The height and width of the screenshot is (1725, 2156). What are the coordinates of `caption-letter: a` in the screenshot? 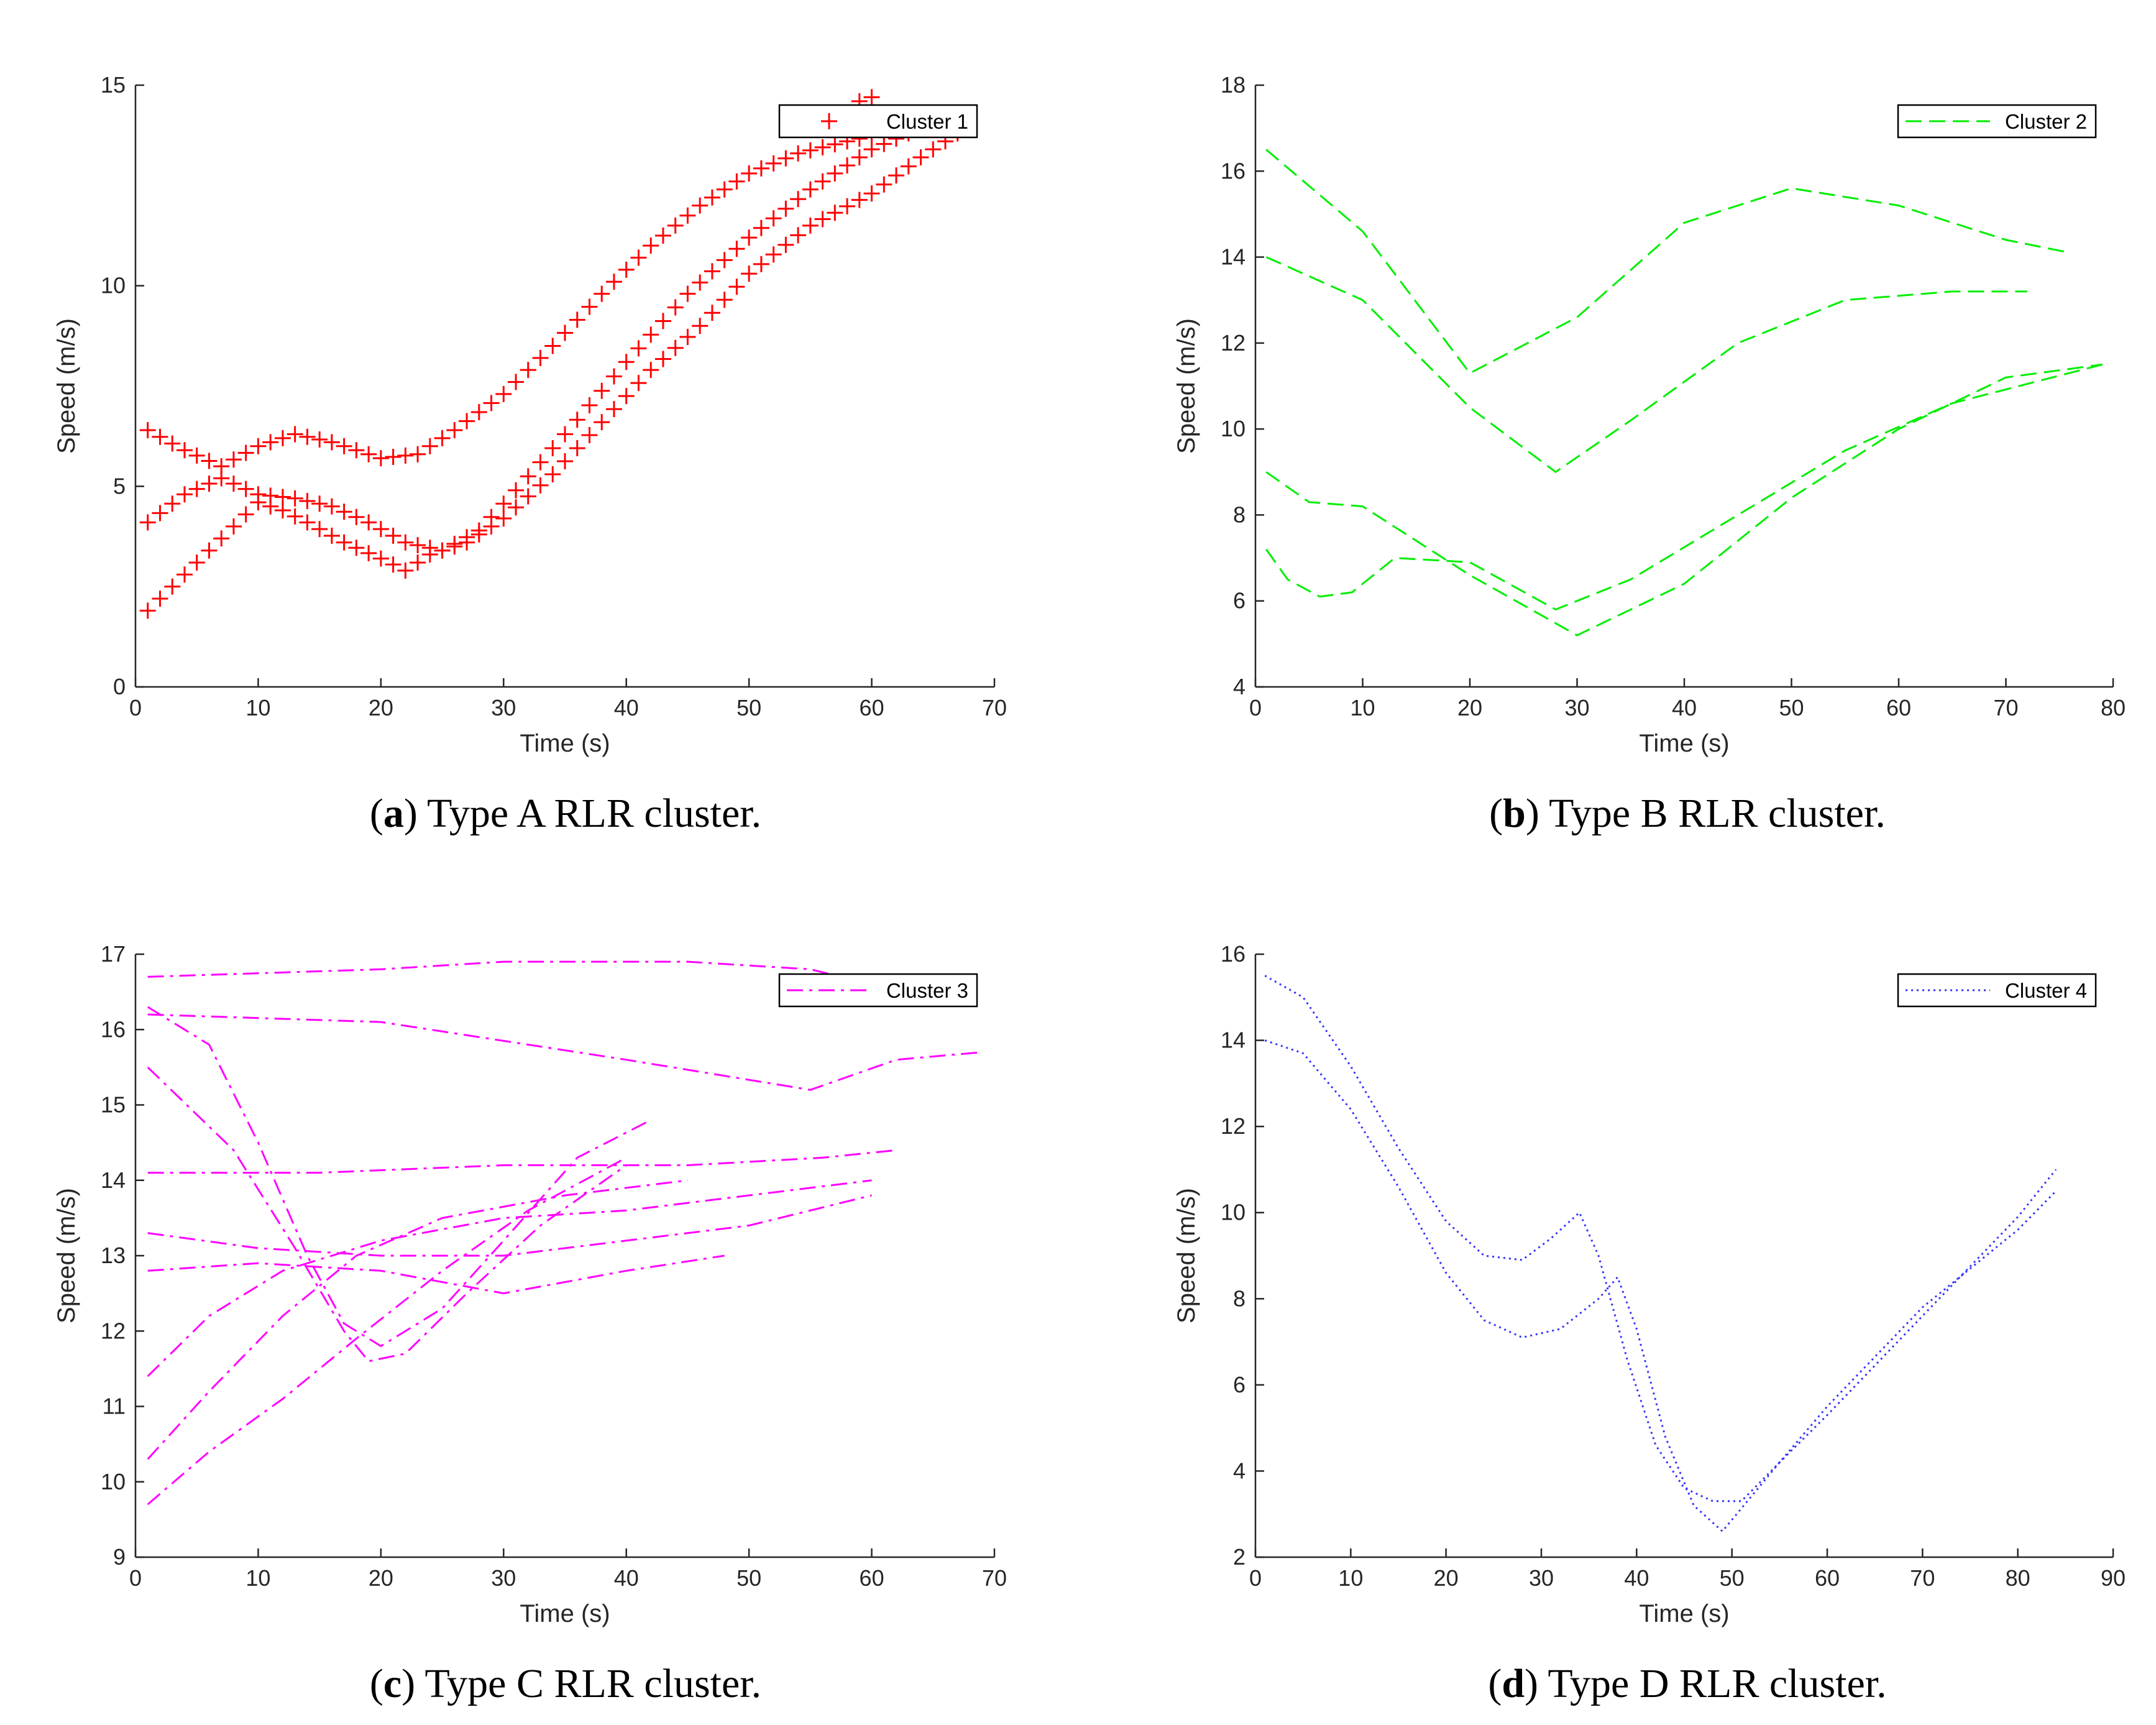 It's located at (394, 813).